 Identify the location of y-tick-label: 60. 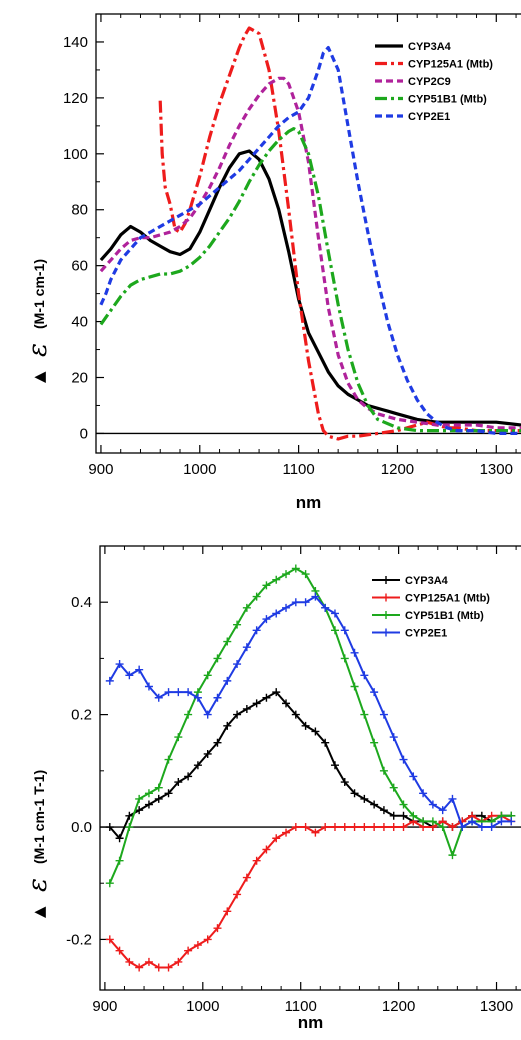
(79, 266).